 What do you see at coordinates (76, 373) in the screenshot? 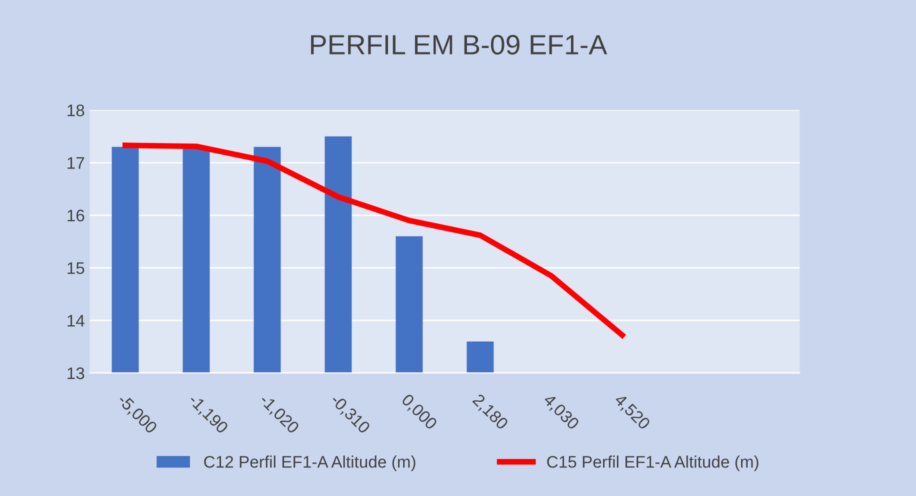
I see `y-tick-label: 13` at bounding box center [76, 373].